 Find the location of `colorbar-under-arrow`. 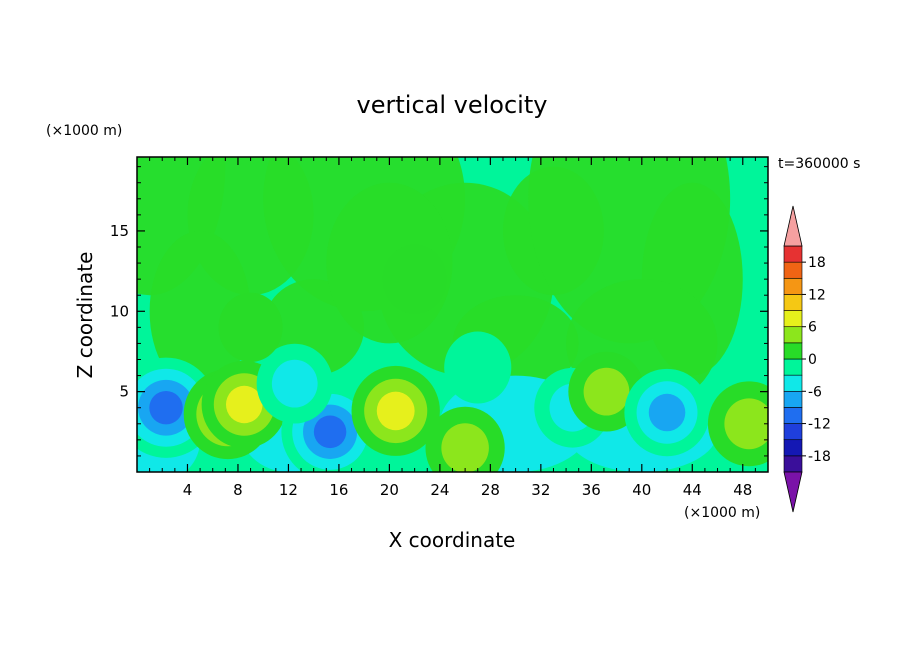

colorbar-under-arrow is located at coordinates (793, 492).